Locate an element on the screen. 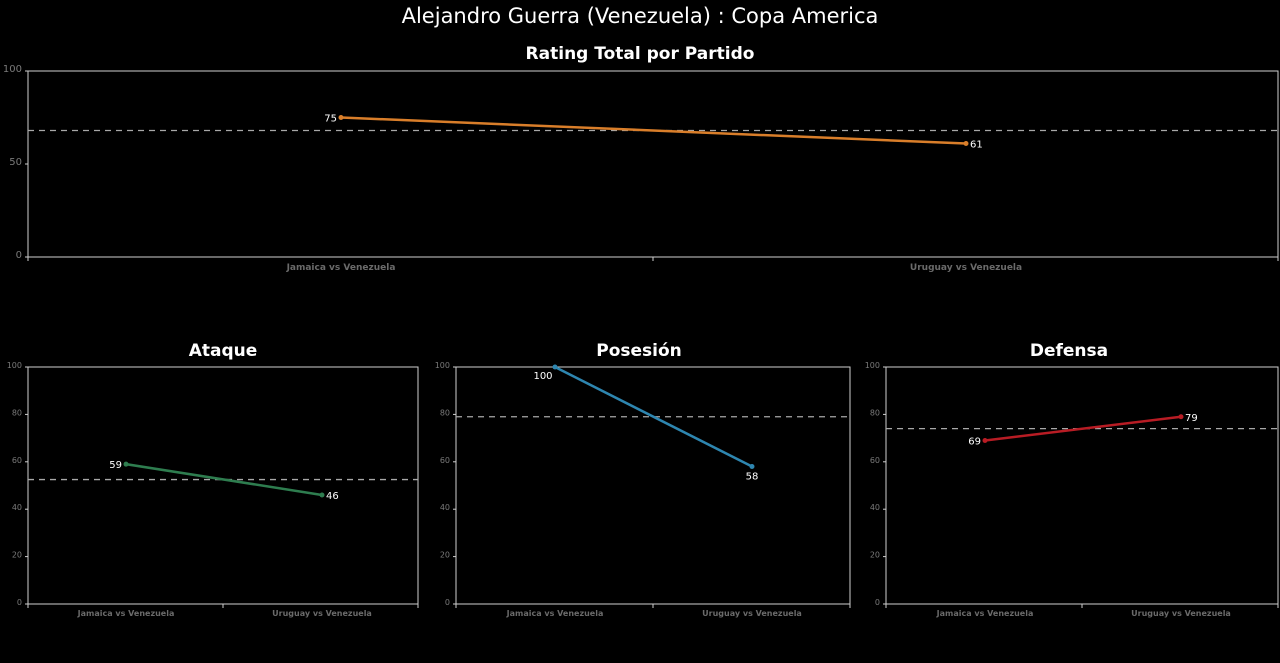 The image size is (1280, 663). chart-title-ataque: Ataque is located at coordinates (223, 351).